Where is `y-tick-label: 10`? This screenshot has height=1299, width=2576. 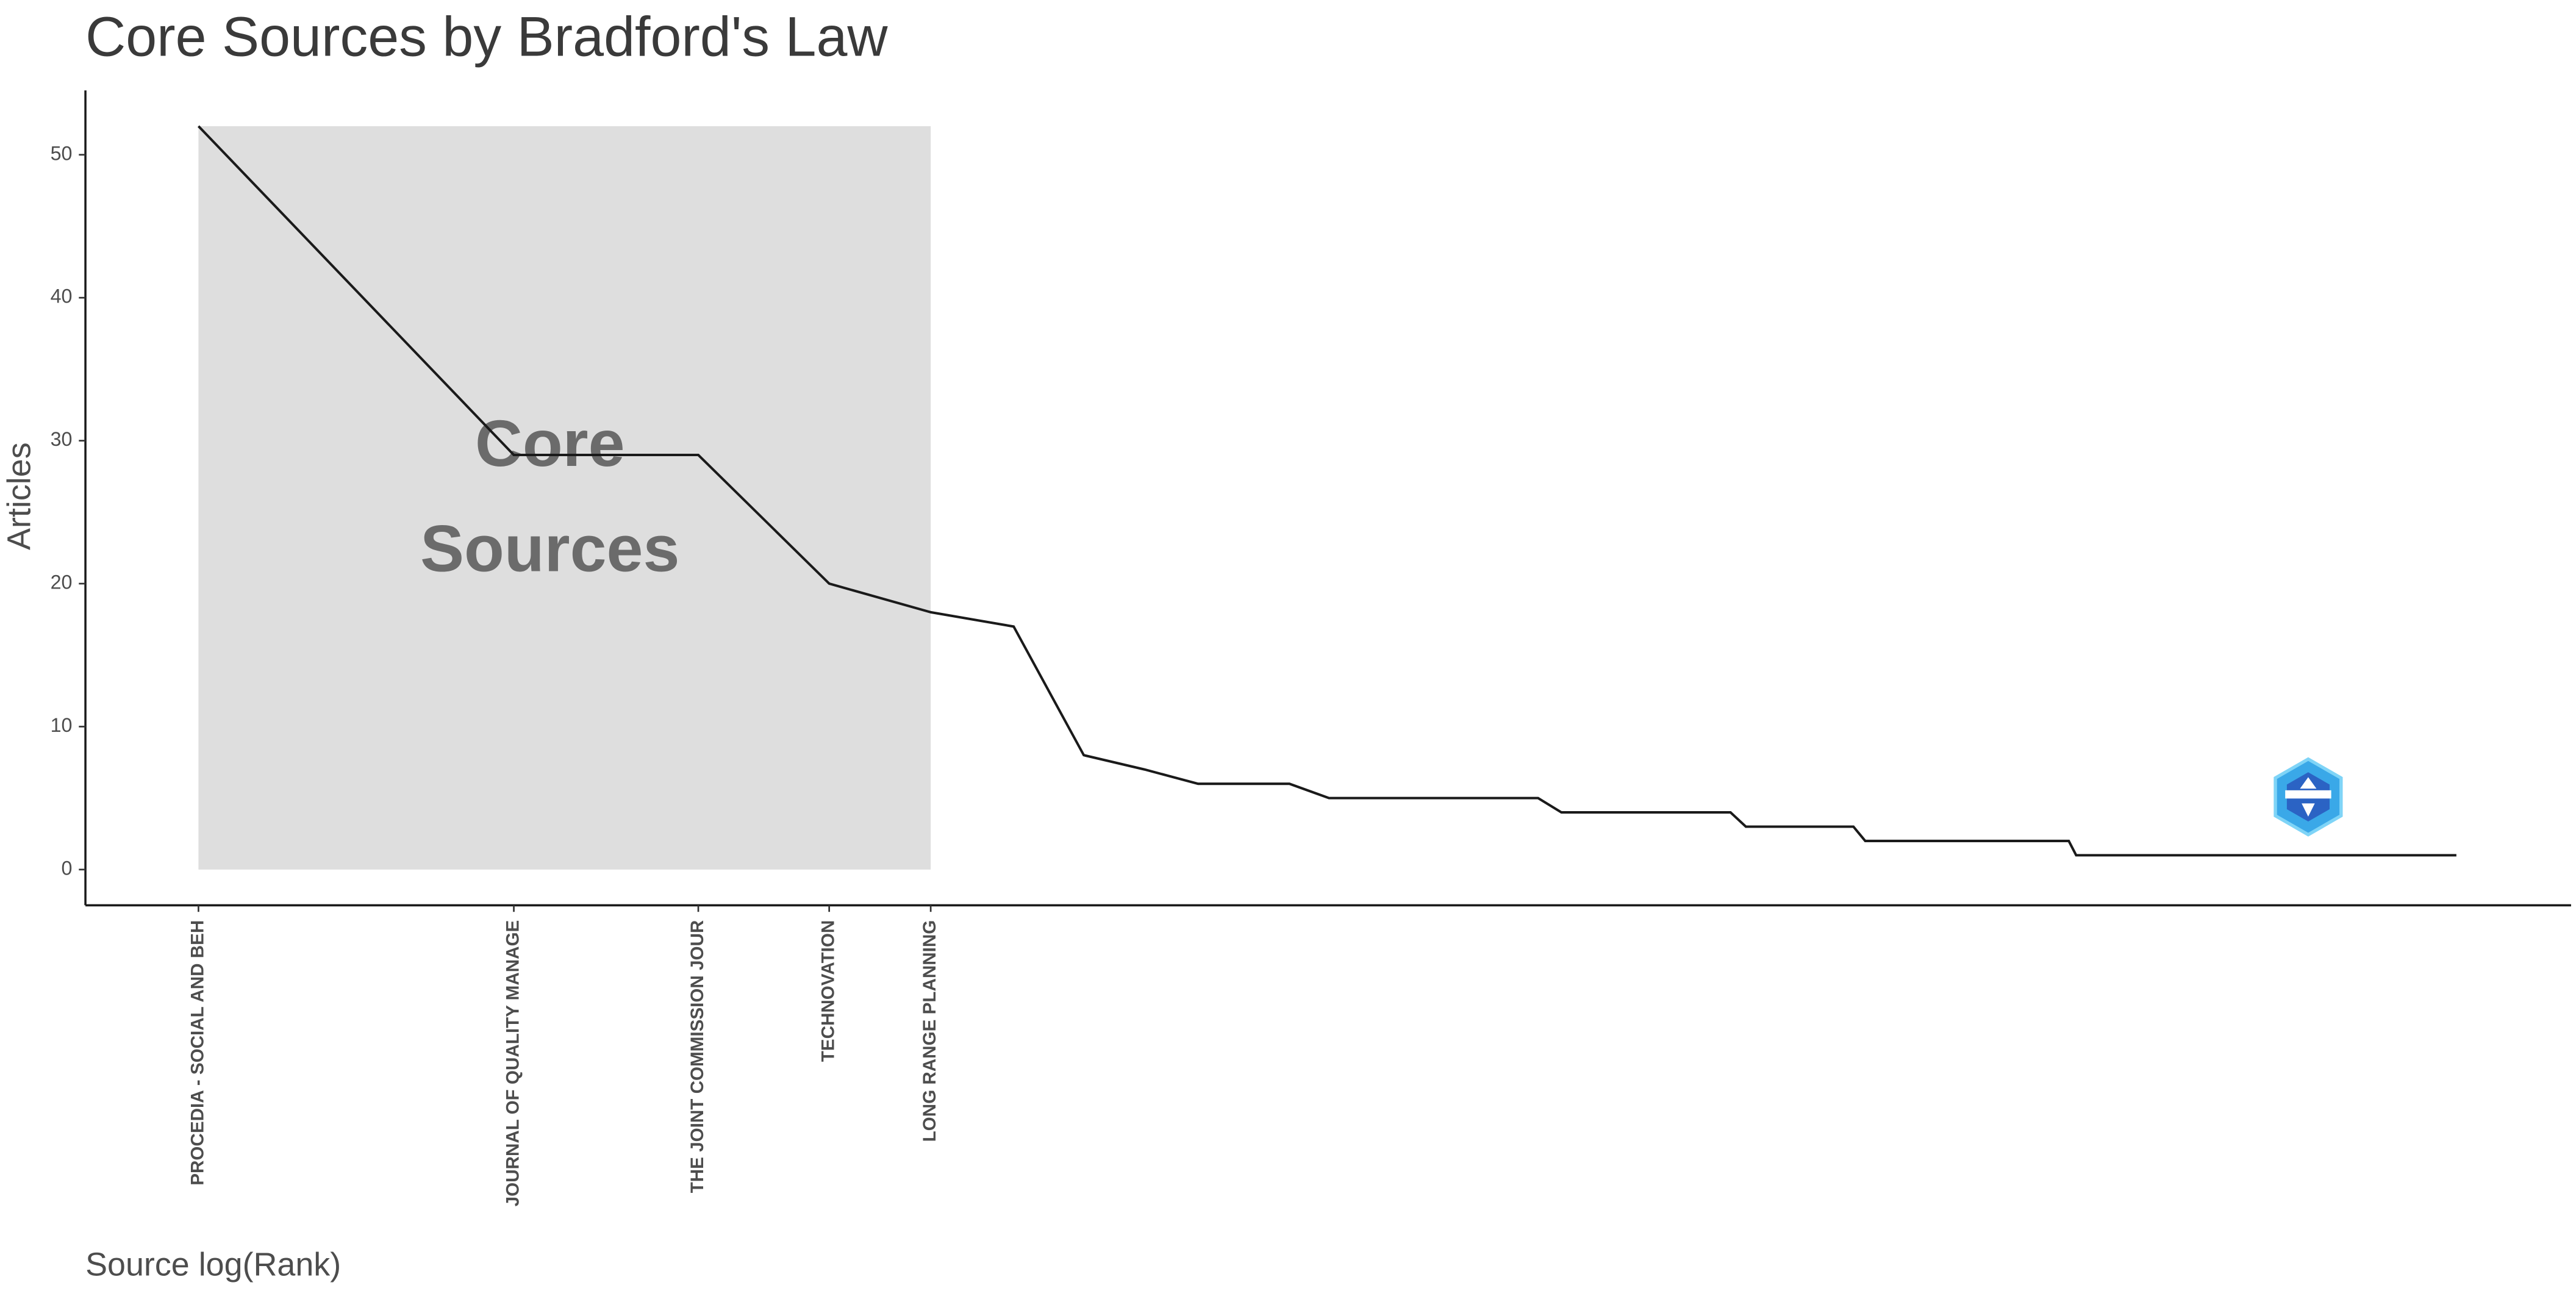 y-tick-label: 10 is located at coordinates (62, 725).